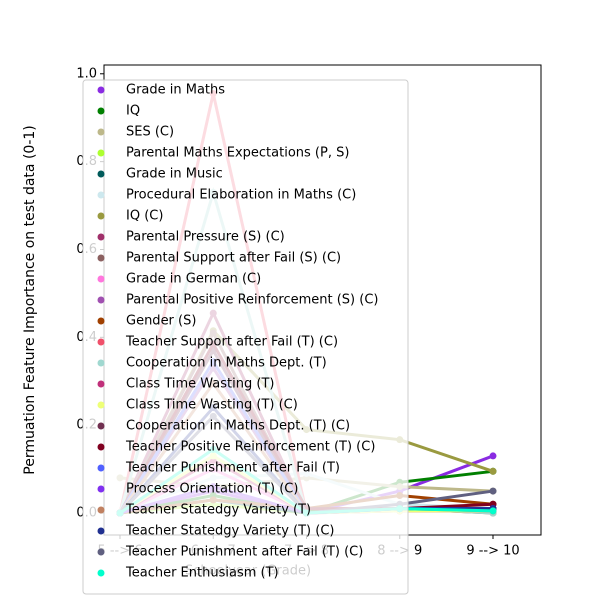 The width and height of the screenshot is (600, 600). What do you see at coordinates (202, 573) in the screenshot?
I see `legend-label: Teacher Enthusiasm (T)` at bounding box center [202, 573].